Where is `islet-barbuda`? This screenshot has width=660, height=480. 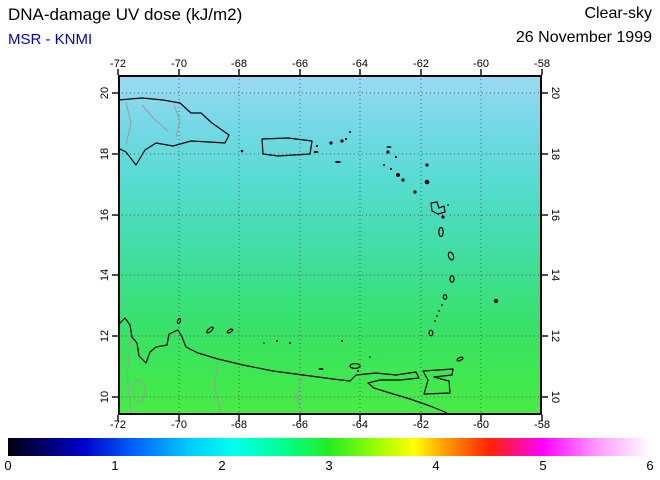
islet-barbuda is located at coordinates (427, 165).